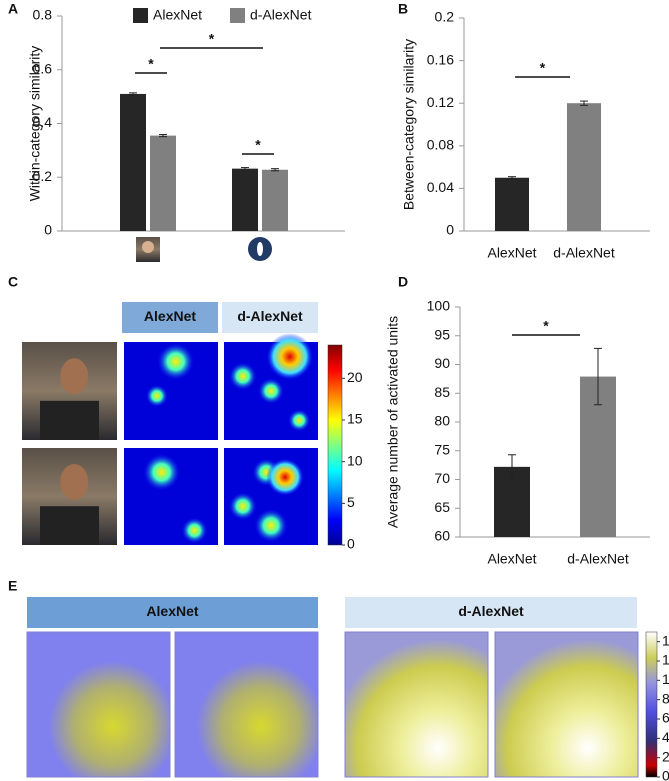 The height and width of the screenshot is (781, 669). I want to click on colorbar-tick-label: 14, so click(665, 640).